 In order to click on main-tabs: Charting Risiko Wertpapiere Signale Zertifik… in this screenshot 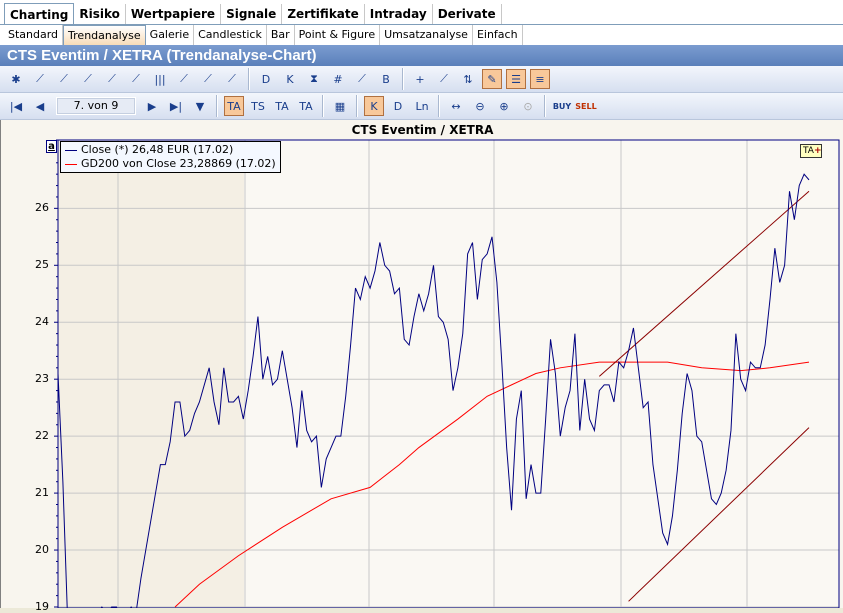, I will do `click(421, 12)`.